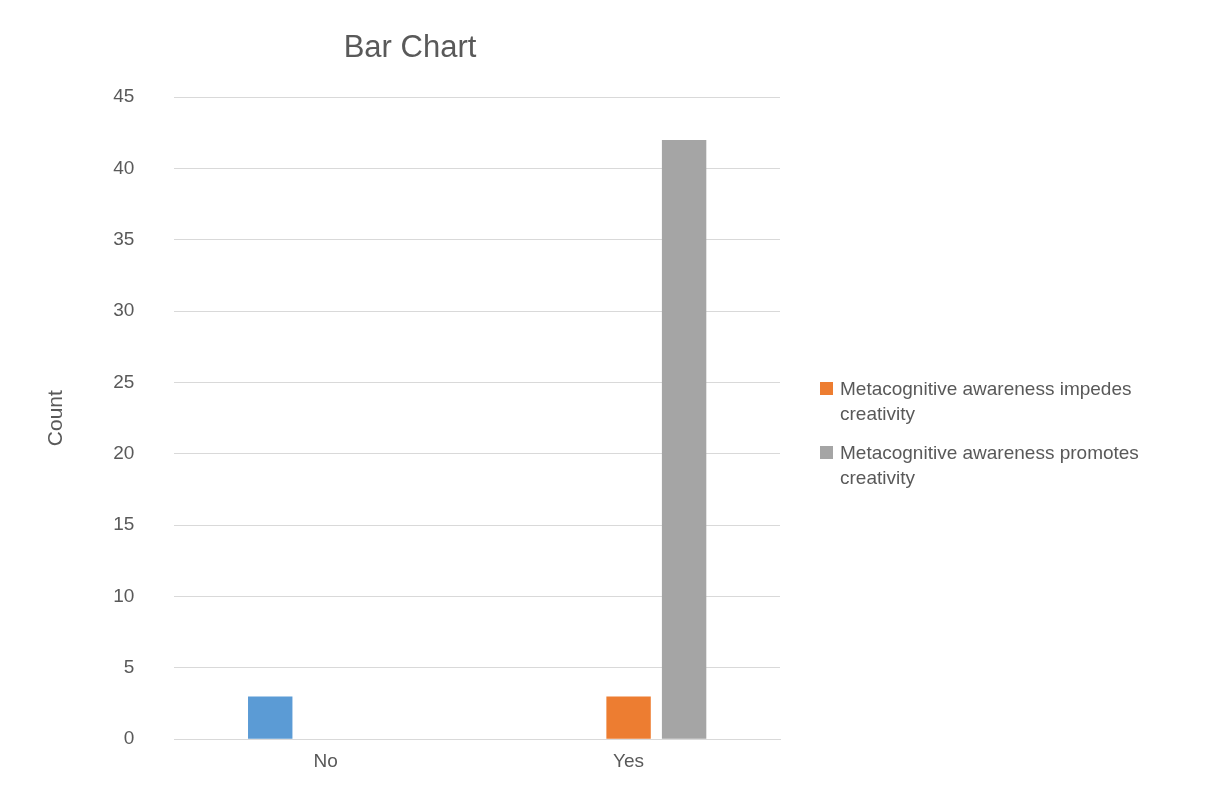 This screenshot has width=1214, height=796. I want to click on y-tick-label: 30, so click(124, 310).